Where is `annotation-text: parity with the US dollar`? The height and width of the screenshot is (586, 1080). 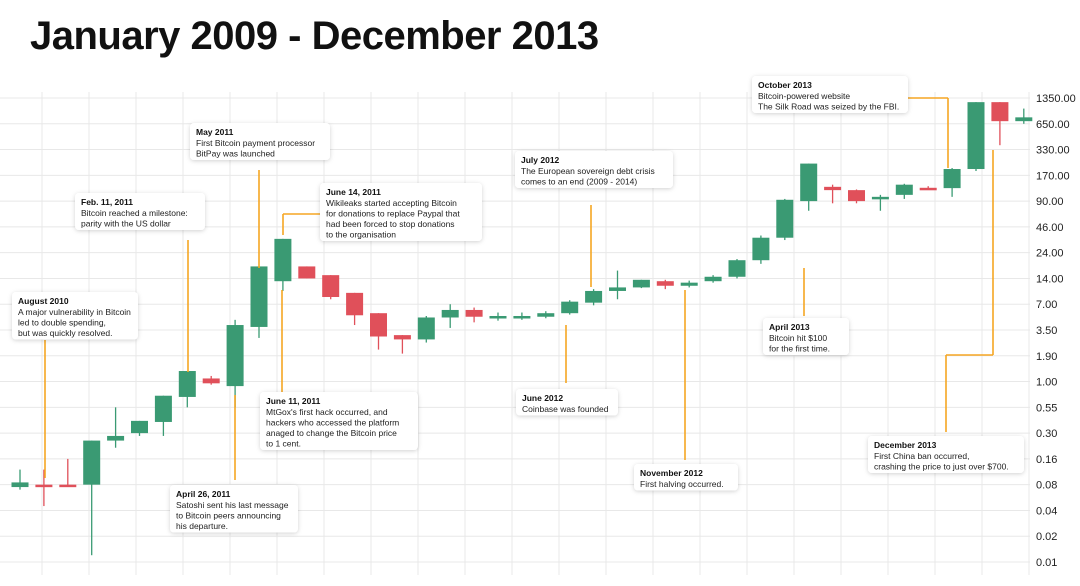 annotation-text: parity with the US dollar is located at coordinates (126, 224).